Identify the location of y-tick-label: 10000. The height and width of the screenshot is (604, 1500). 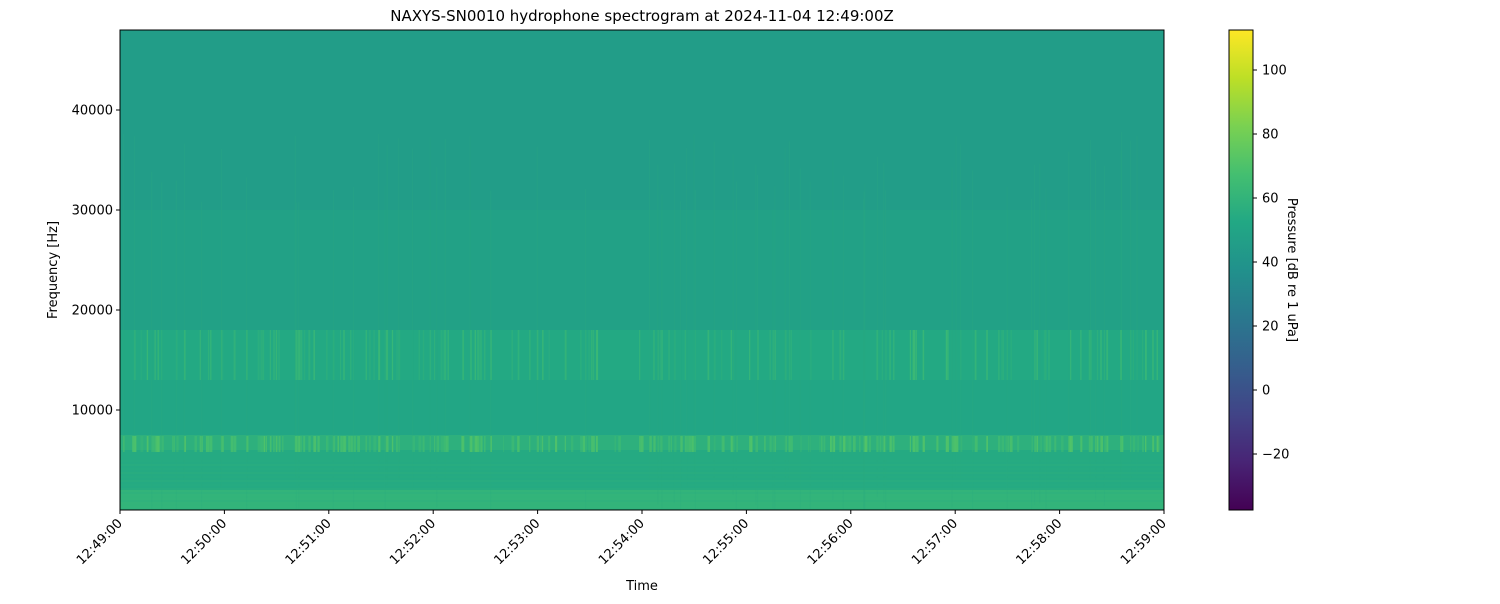
(92, 411).